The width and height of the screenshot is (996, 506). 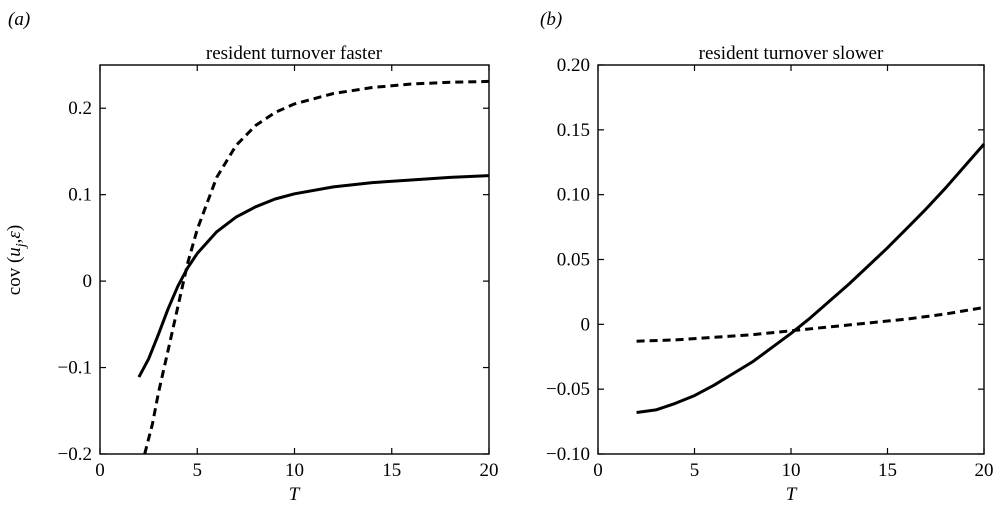 I want to click on panel-a-y-tick-label-3: 0.1, so click(x=80, y=195).